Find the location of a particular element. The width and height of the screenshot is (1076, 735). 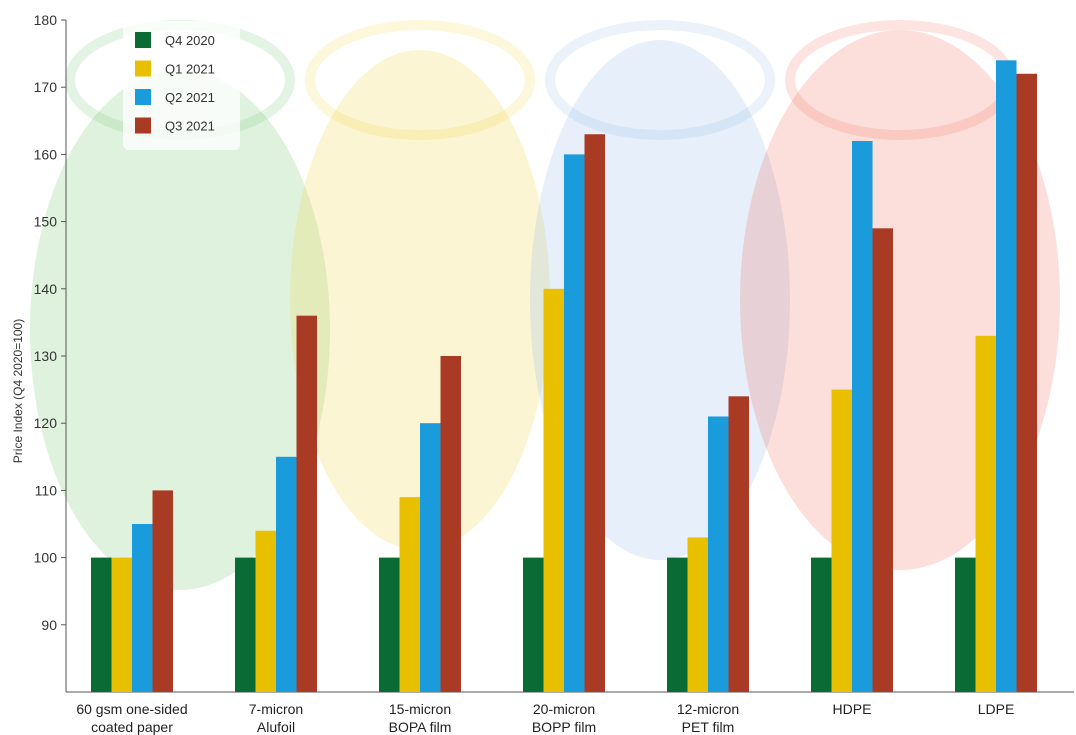

y-tick-label: 150 is located at coordinates (46, 222).